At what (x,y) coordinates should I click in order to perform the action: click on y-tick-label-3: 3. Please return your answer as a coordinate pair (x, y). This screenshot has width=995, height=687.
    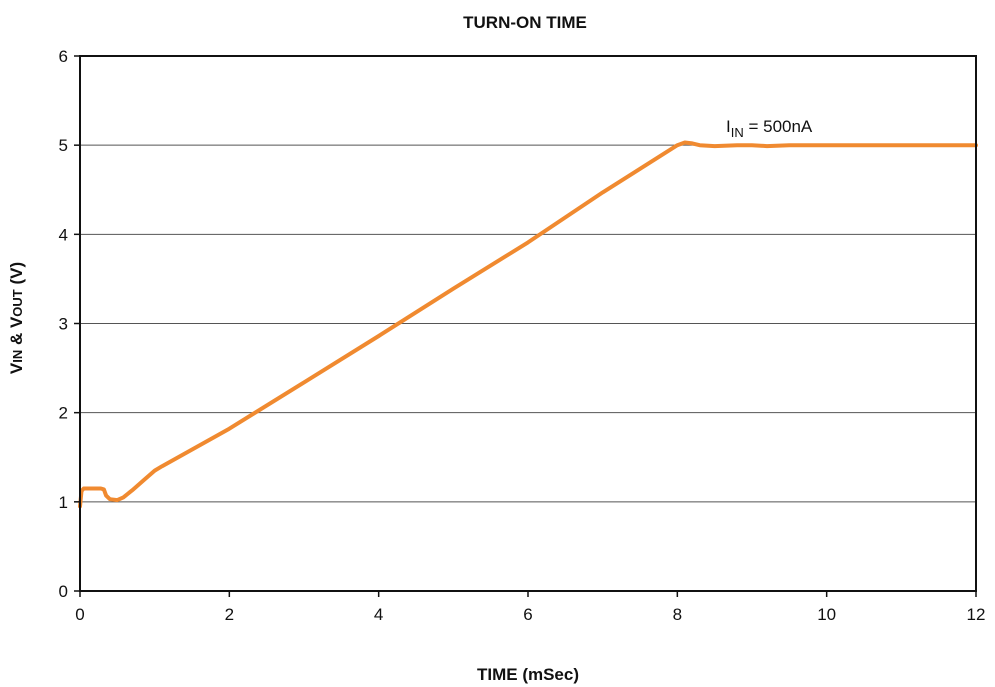
    Looking at the image, I should click on (63, 324).